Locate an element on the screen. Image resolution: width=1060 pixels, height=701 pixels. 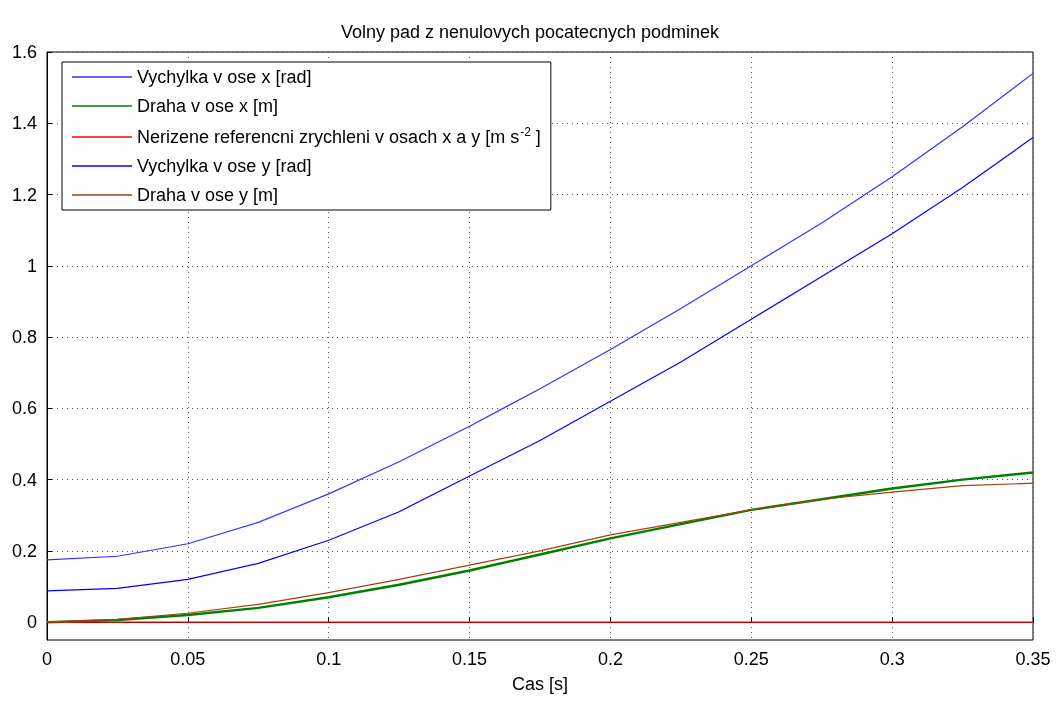
y-tick-label: 0.6 is located at coordinates (24, 408).